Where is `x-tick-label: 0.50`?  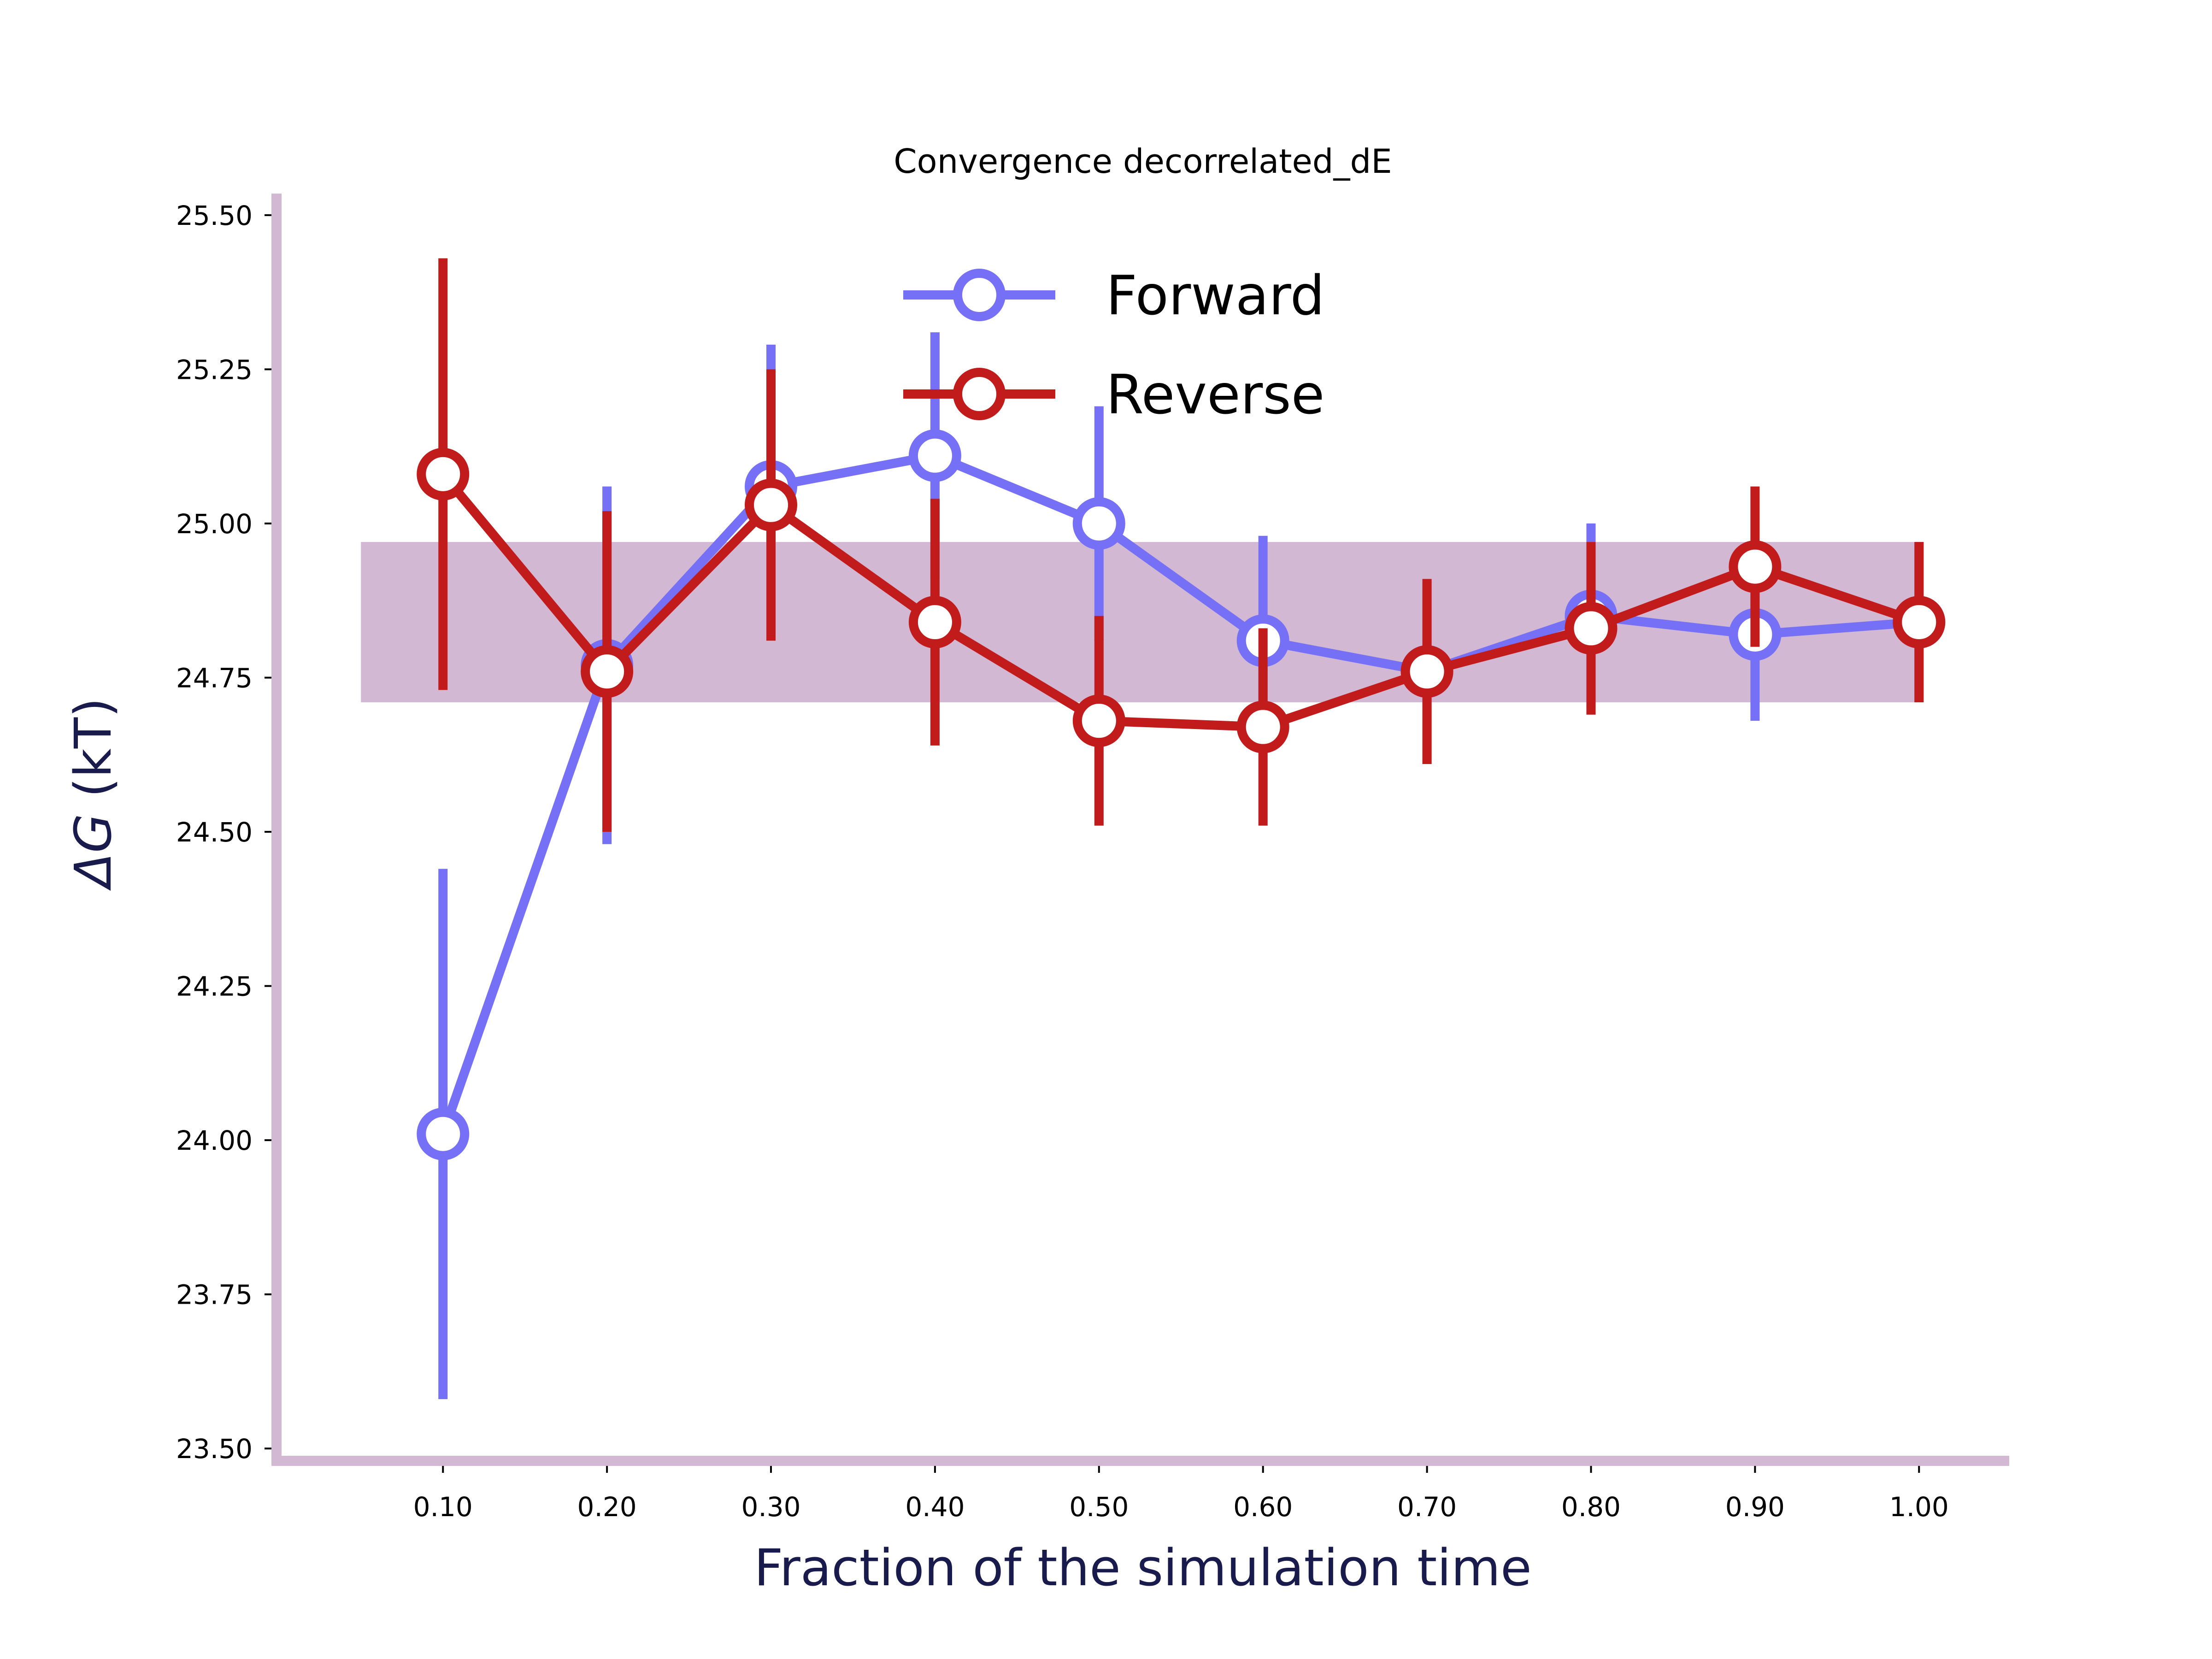
x-tick-label: 0.50 is located at coordinates (1099, 1507).